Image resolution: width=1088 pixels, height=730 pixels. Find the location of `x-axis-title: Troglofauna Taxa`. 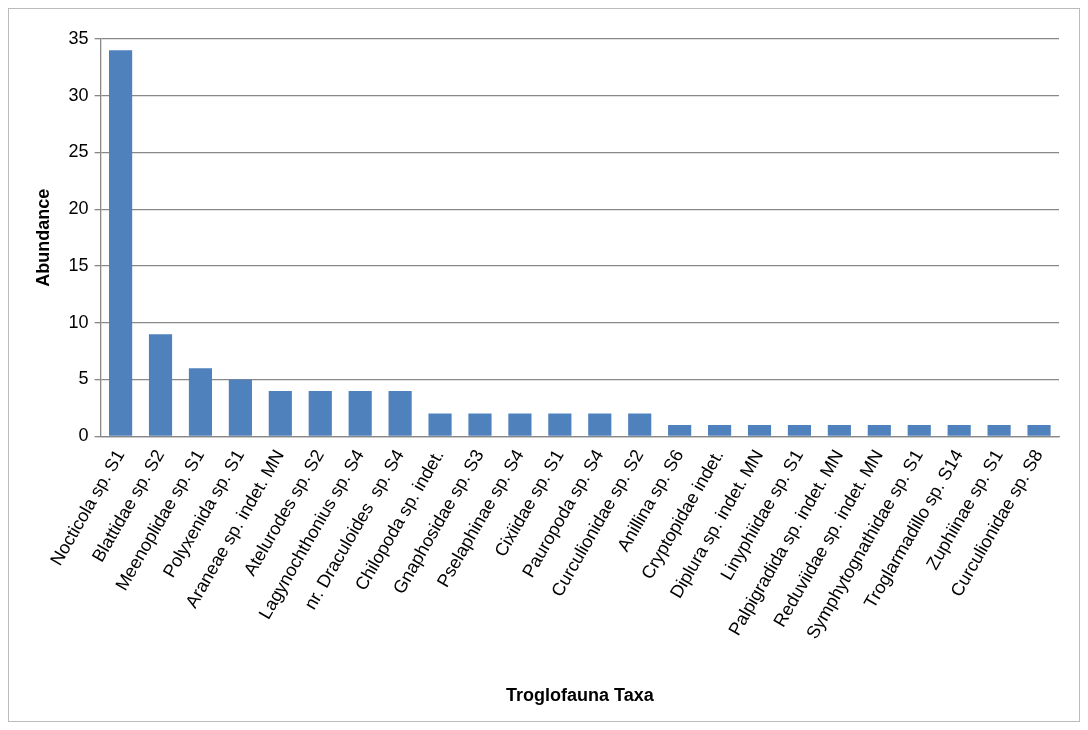

x-axis-title: Troglofauna Taxa is located at coordinates (580, 695).